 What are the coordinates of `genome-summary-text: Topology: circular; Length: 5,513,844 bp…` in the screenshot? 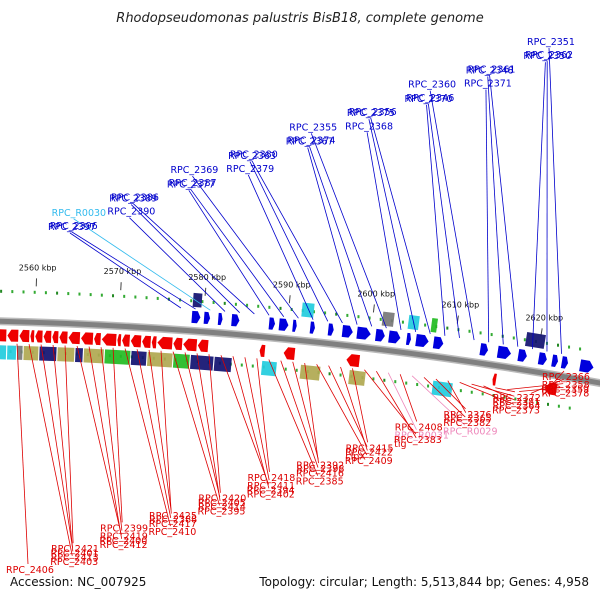 It's located at (423, 582).